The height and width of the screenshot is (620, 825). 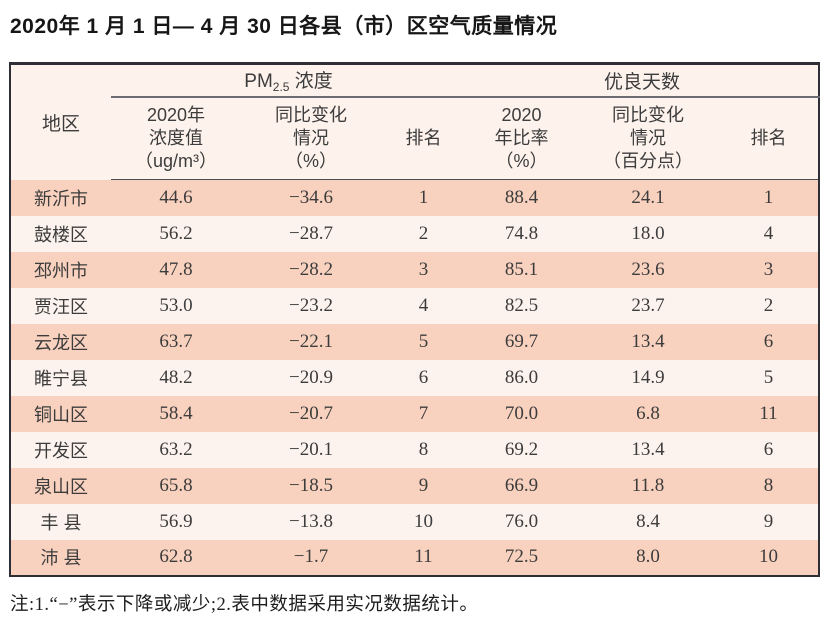 I want to click on page-title: 2020年 1 月 1 日— 4 月 30 日各县（市）区空气质量情况, so click(x=284, y=26).